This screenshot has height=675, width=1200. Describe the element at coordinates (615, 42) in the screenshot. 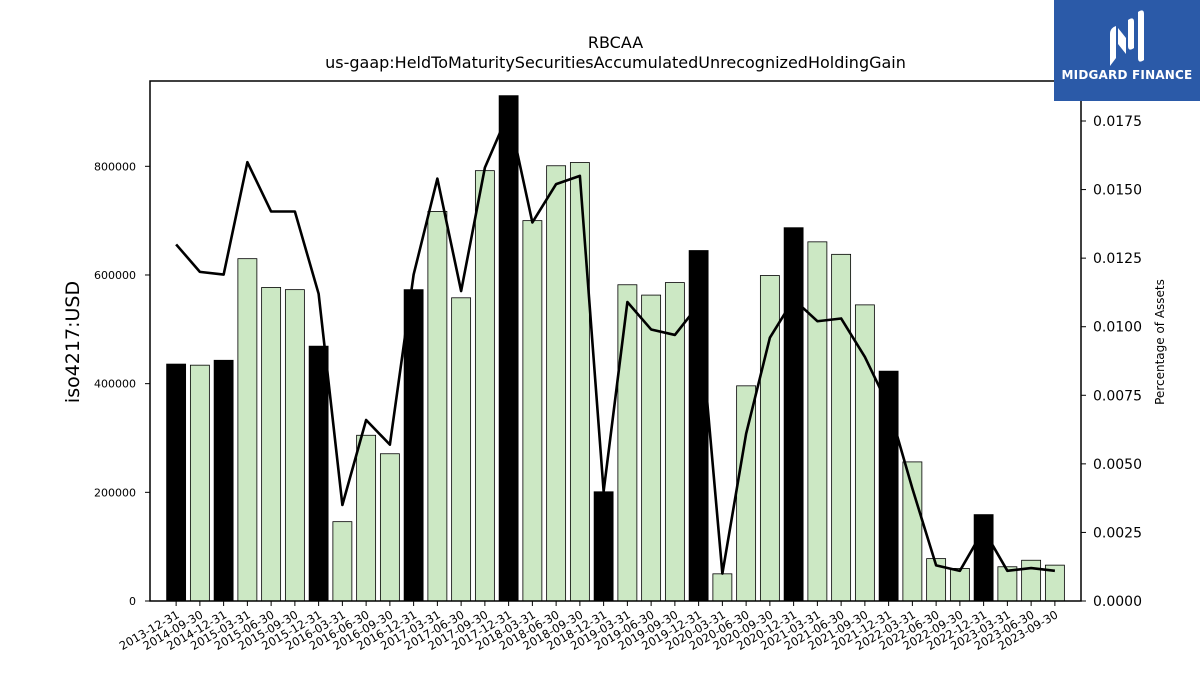

I see `chart-title: RBCAA` at that location.